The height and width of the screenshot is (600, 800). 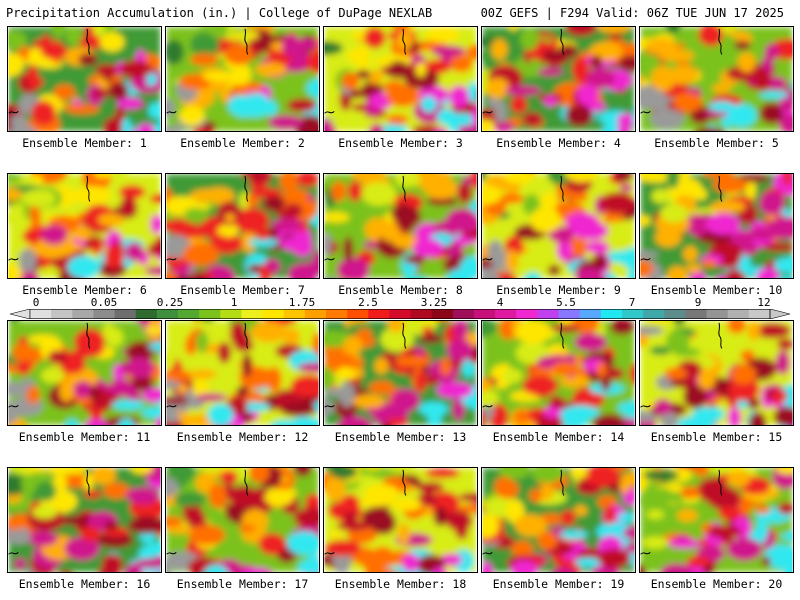 What do you see at coordinates (170, 302) in the screenshot?
I see `scale-tick-label: 0.25` at bounding box center [170, 302].